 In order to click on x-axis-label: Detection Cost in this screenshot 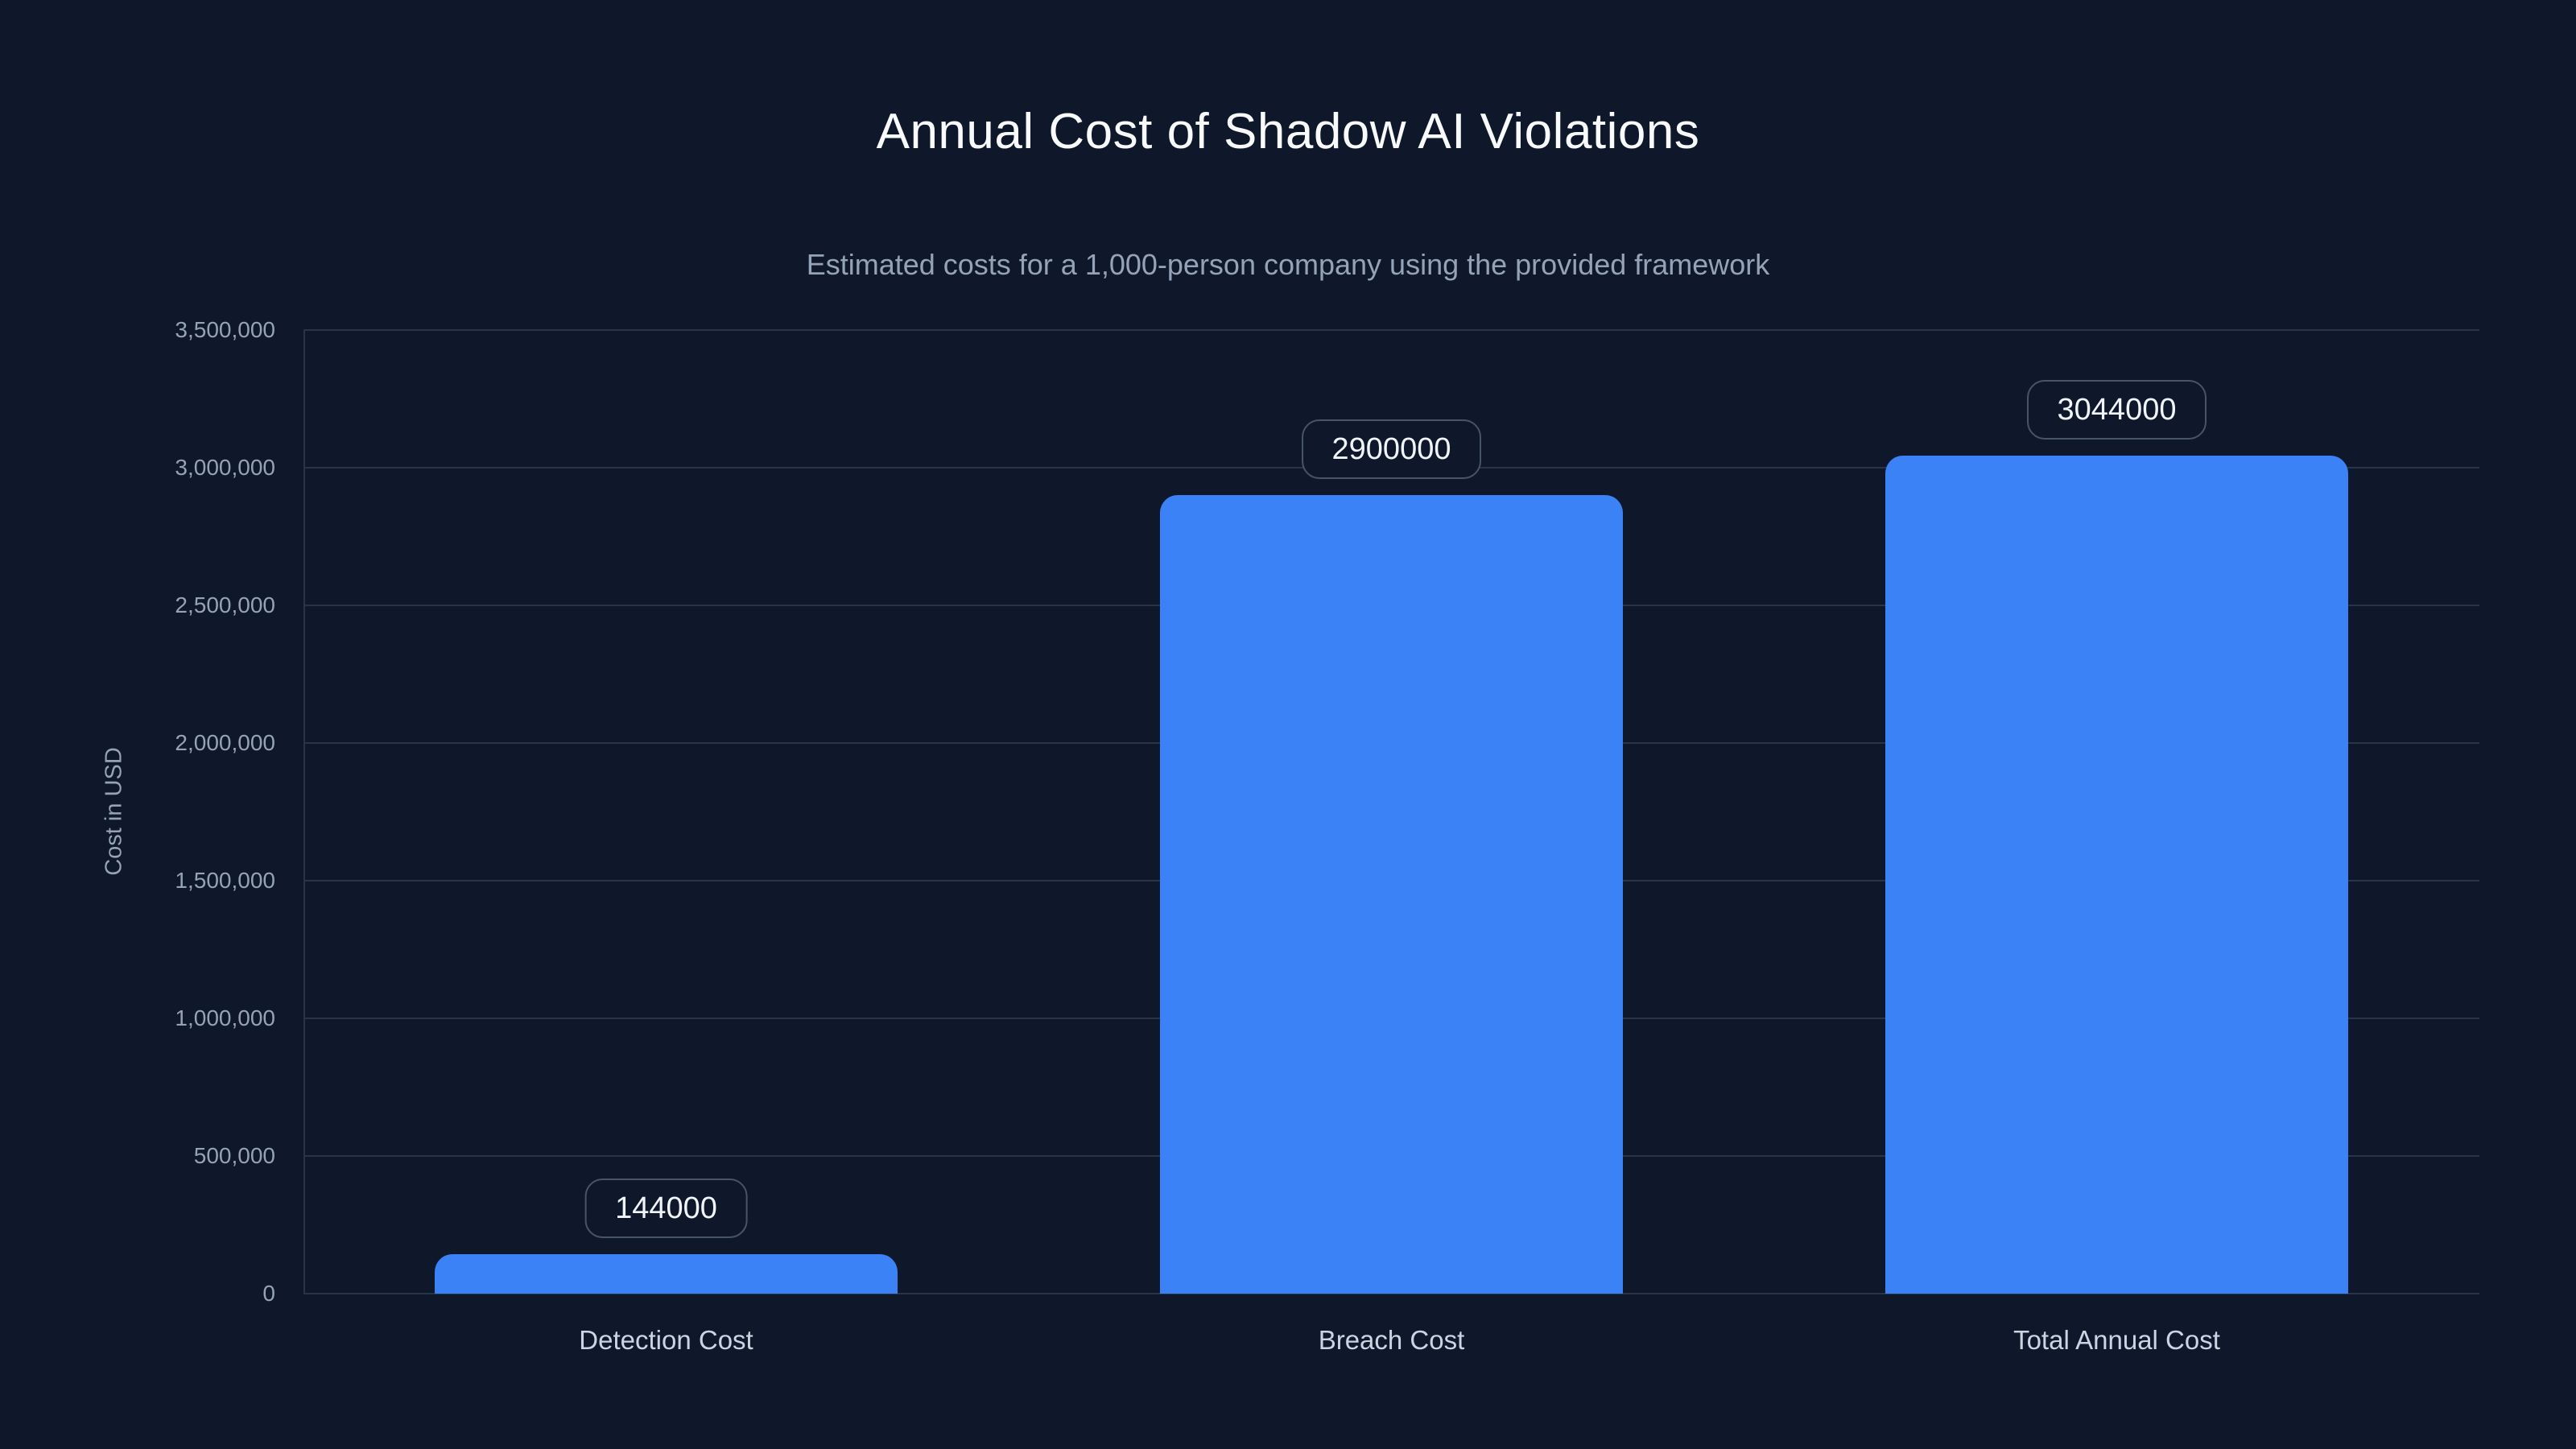, I will do `click(666, 1340)`.